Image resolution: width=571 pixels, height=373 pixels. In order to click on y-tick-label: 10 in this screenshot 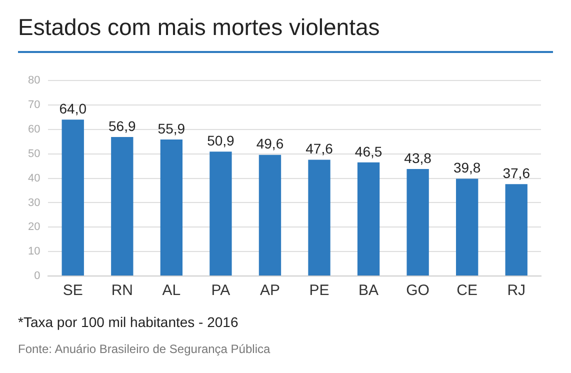, I will do `click(34, 252)`.